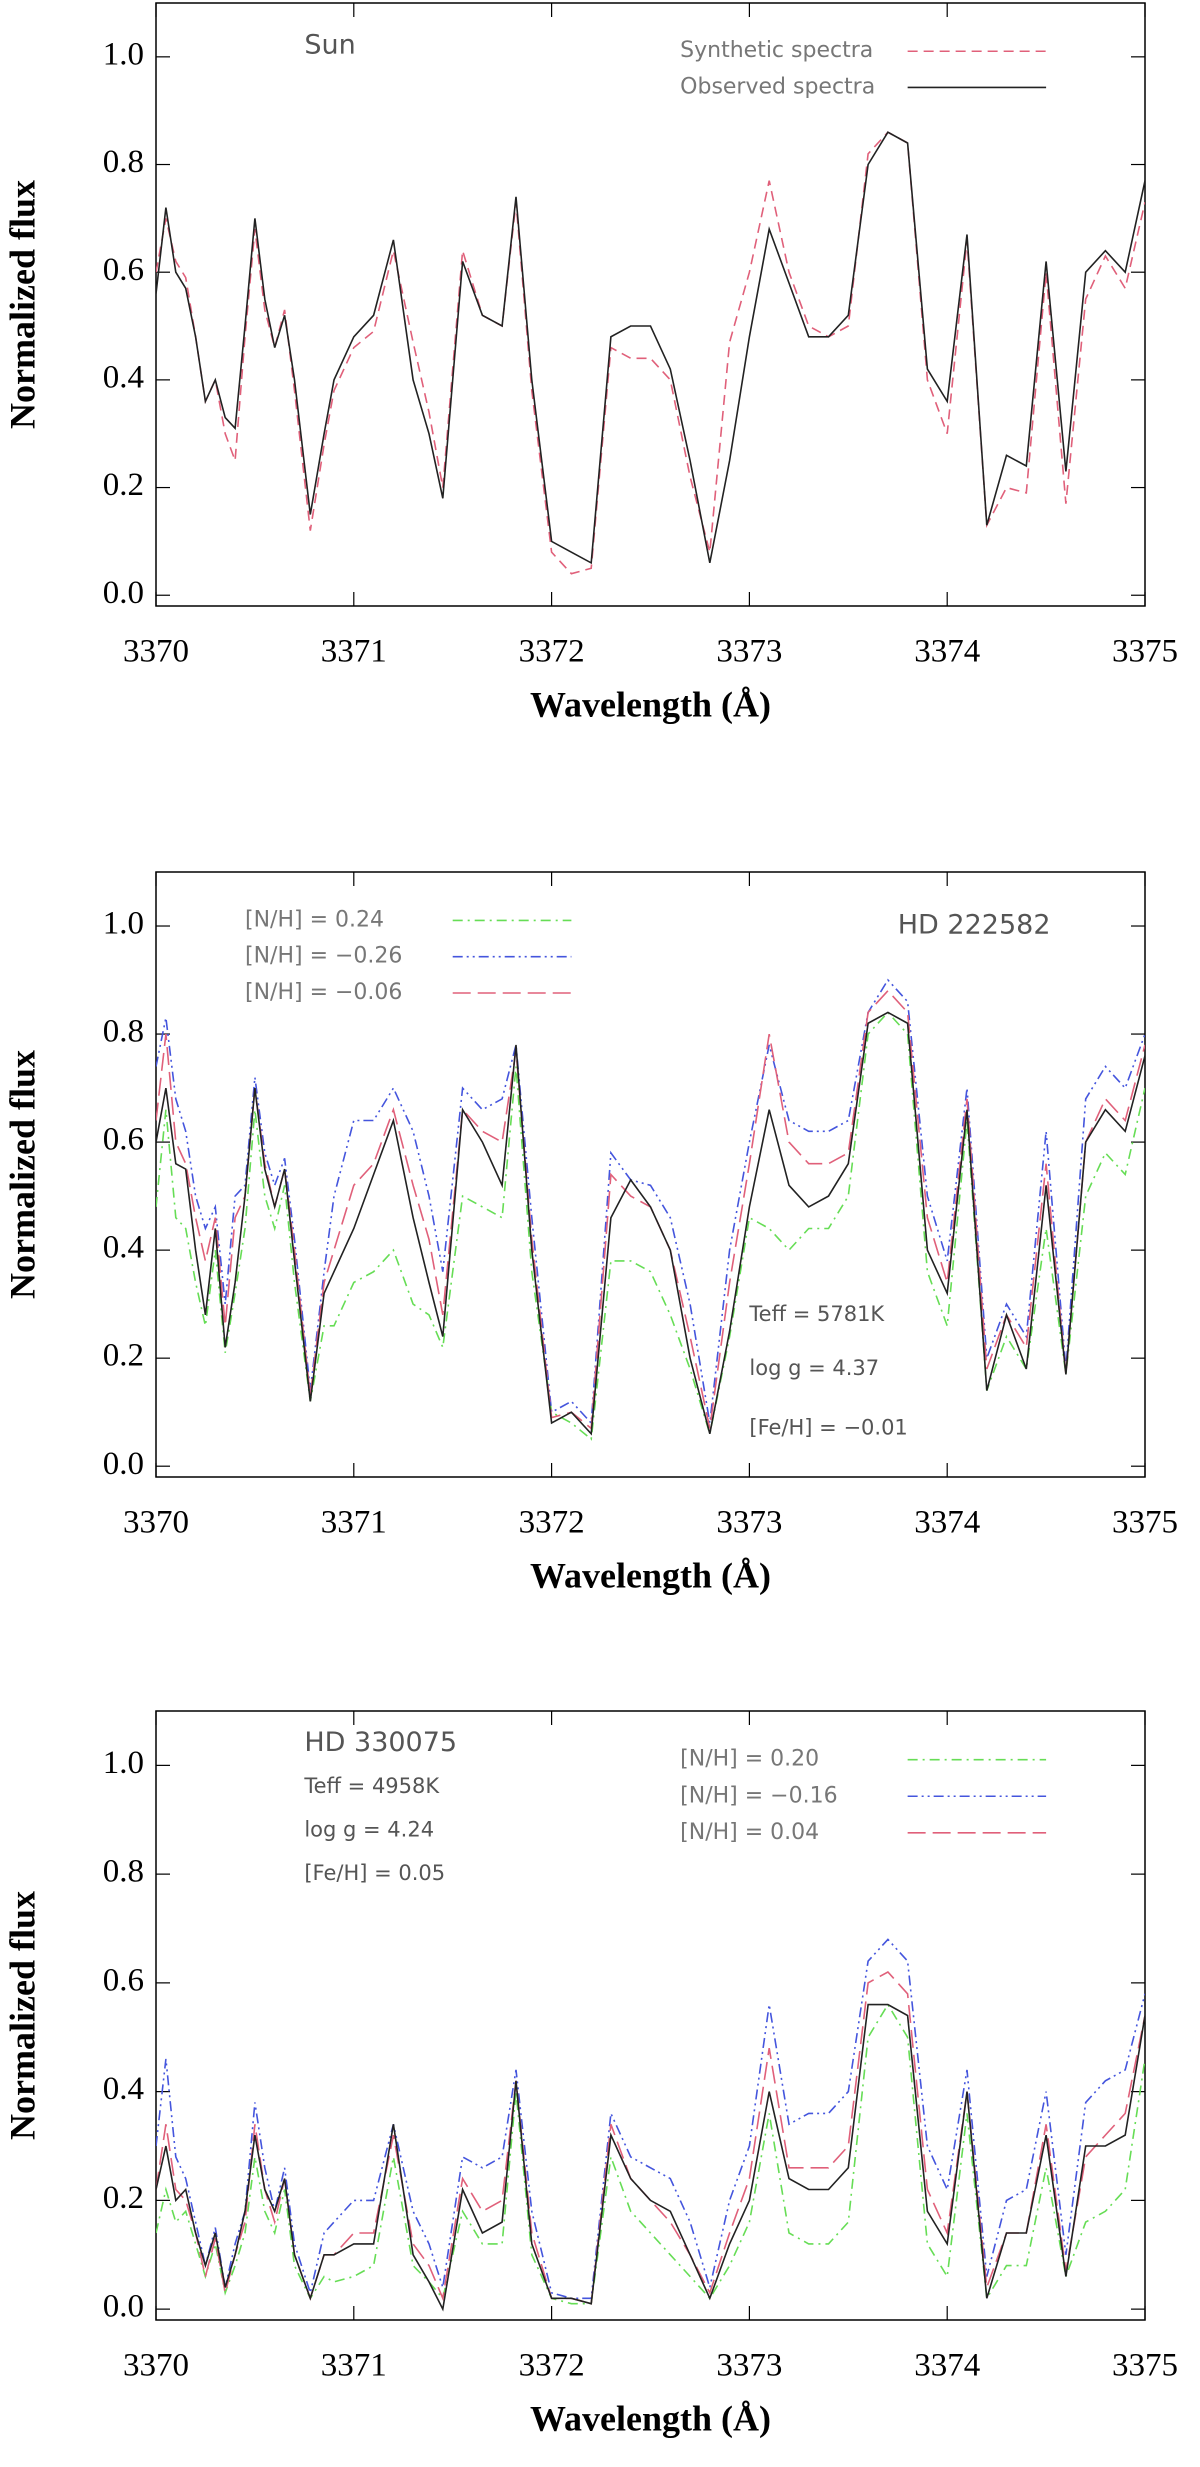 The image size is (1200, 2467). What do you see at coordinates (374, 1873) in the screenshot?
I see `annotation: [Fe/H] = 0.05` at bounding box center [374, 1873].